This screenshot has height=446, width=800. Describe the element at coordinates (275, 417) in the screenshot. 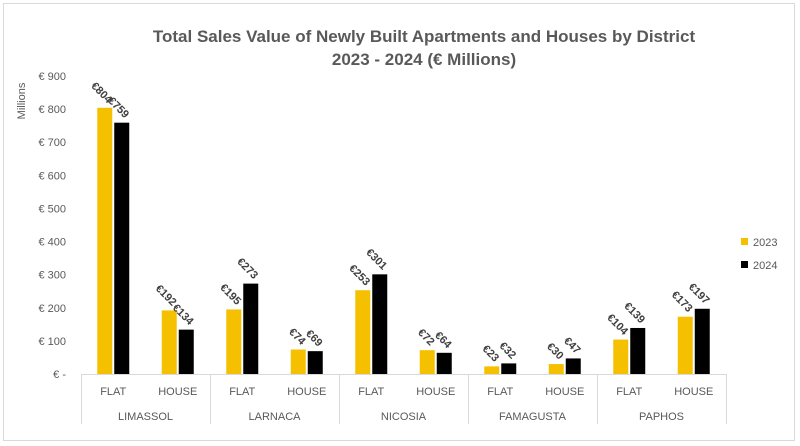

I see `group-label: LARNACA` at that location.